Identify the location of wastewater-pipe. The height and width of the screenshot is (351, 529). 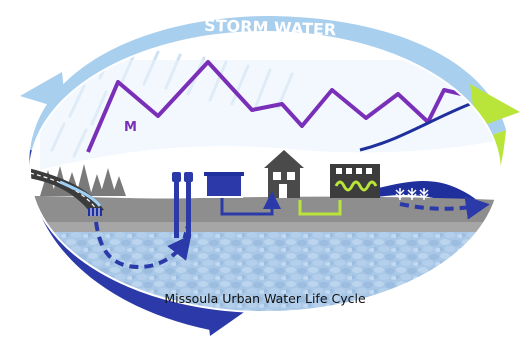
(320, 208).